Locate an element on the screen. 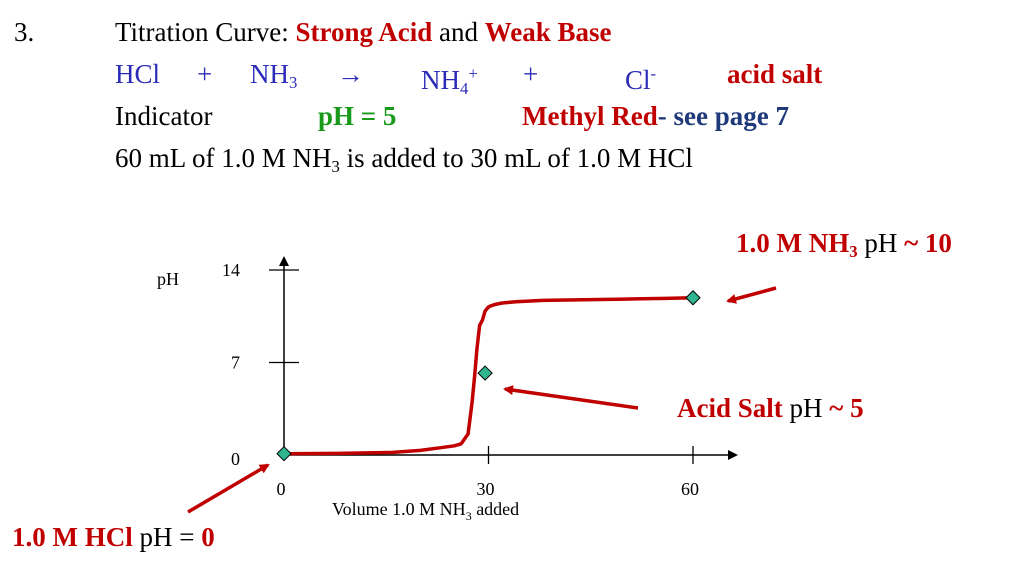  x-axis-label: Volume 1.0 M NH3 added is located at coordinates (425, 511).